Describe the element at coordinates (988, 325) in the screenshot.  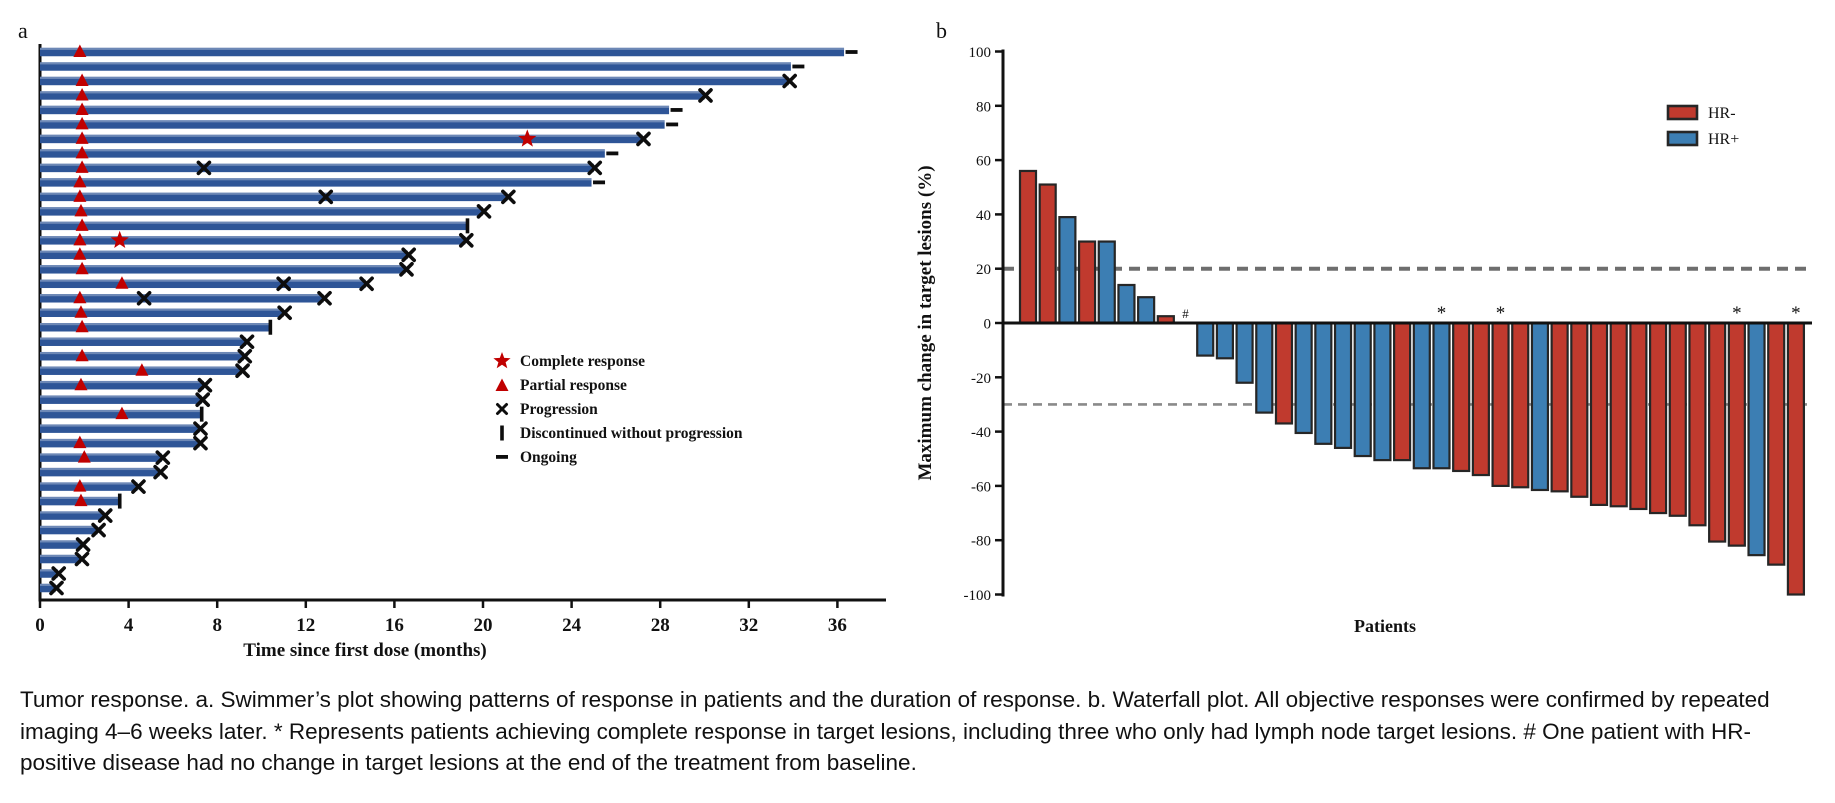
I see `y-tick-label: 0` at that location.